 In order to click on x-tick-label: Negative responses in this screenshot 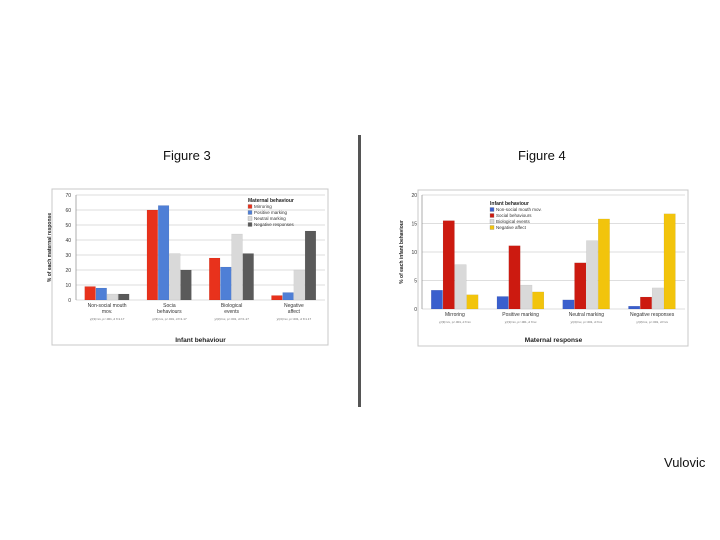, I will do `click(652, 315)`.